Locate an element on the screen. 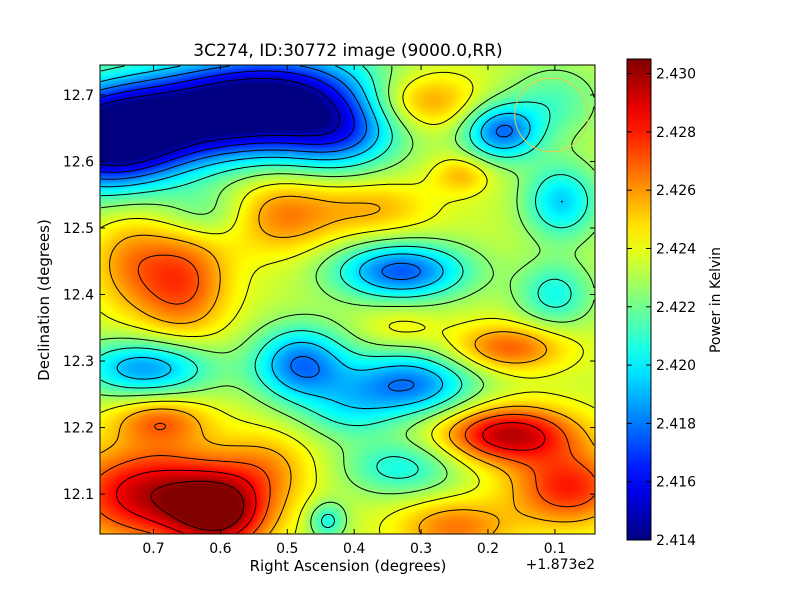 The width and height of the screenshot is (800, 600). colorbar-tick-label: 2.414 is located at coordinates (676, 541).